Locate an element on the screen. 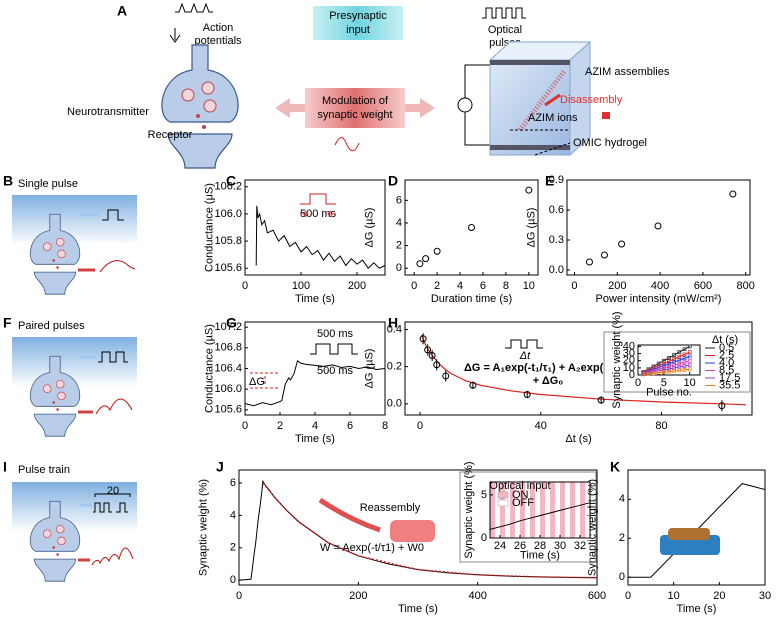 This screenshot has height=626, width=780. panel-label: B is located at coordinates (8, 181).